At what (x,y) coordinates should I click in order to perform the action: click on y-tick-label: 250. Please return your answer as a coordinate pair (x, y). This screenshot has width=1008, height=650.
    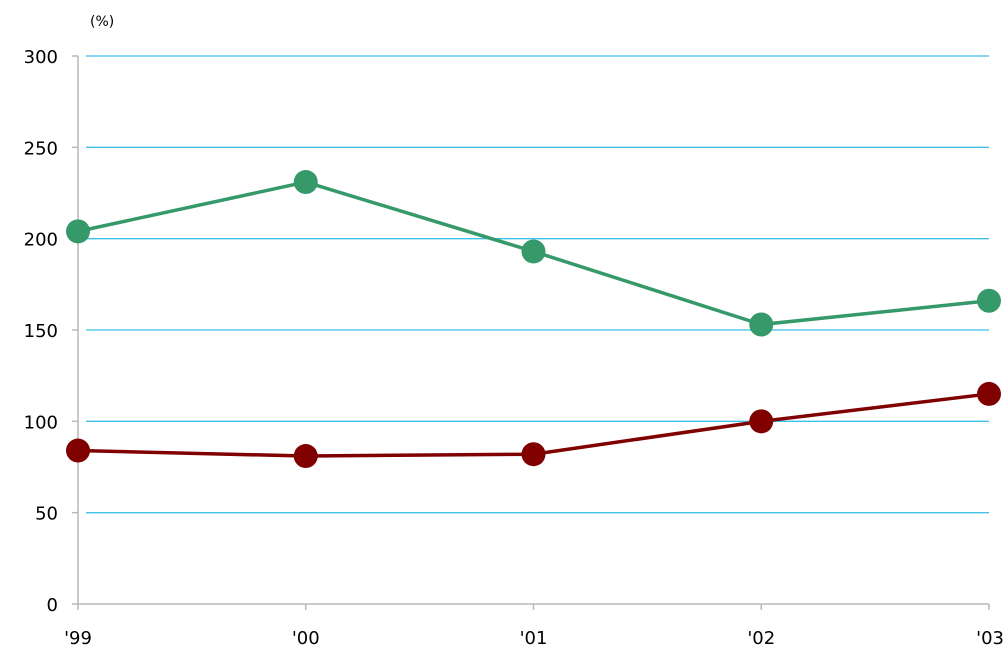
    Looking at the image, I should click on (41, 148).